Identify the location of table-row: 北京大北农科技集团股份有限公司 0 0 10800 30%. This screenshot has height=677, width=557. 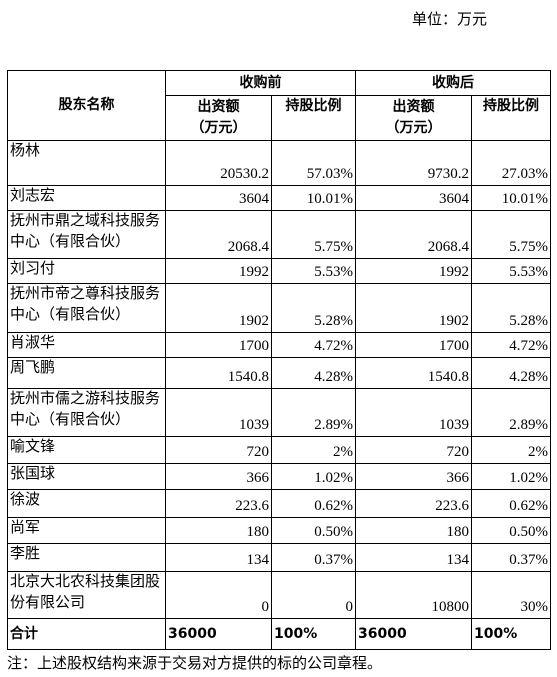
(279, 595).